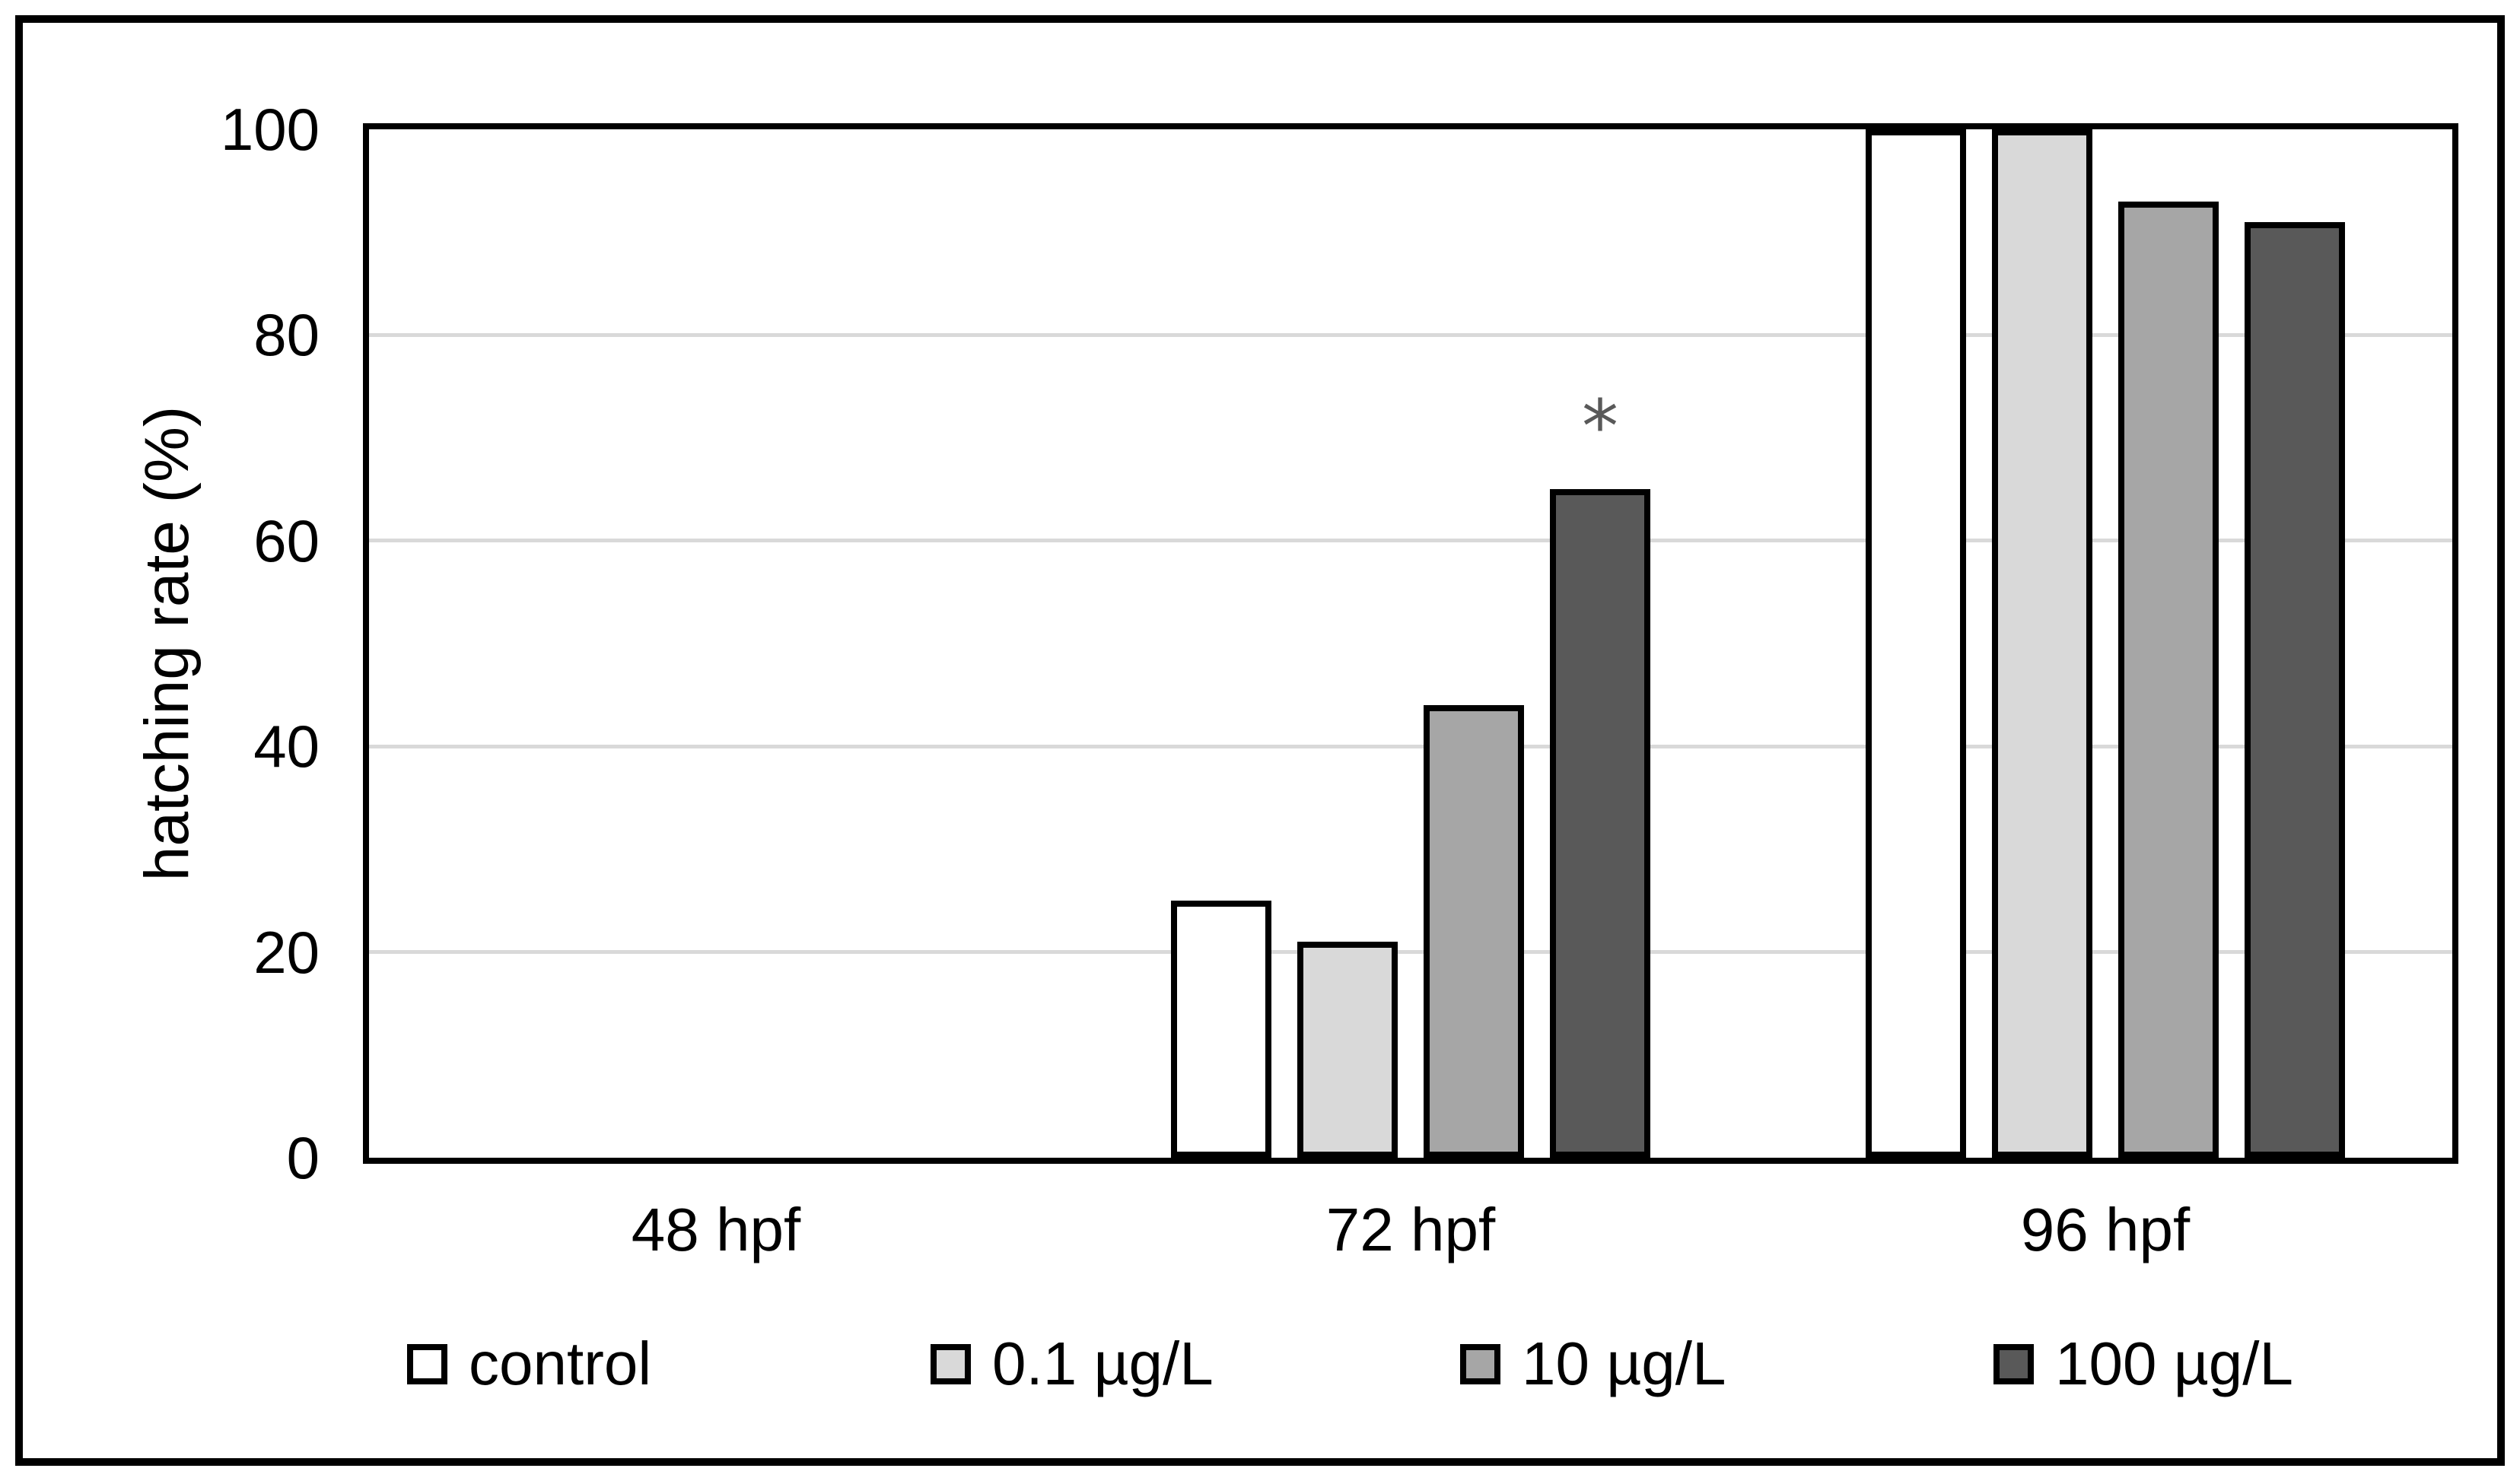 This screenshot has height=1481, width=2520. I want to click on y-tick-label-60: 60, so click(286, 540).